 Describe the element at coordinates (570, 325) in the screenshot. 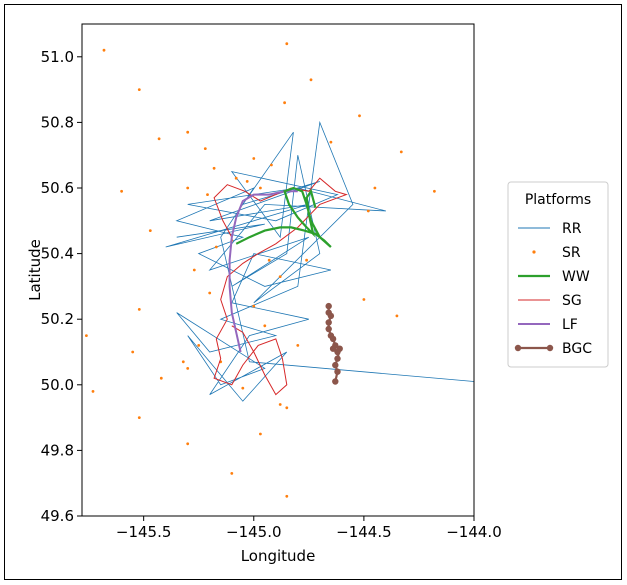

I see `legend-label: LF` at that location.